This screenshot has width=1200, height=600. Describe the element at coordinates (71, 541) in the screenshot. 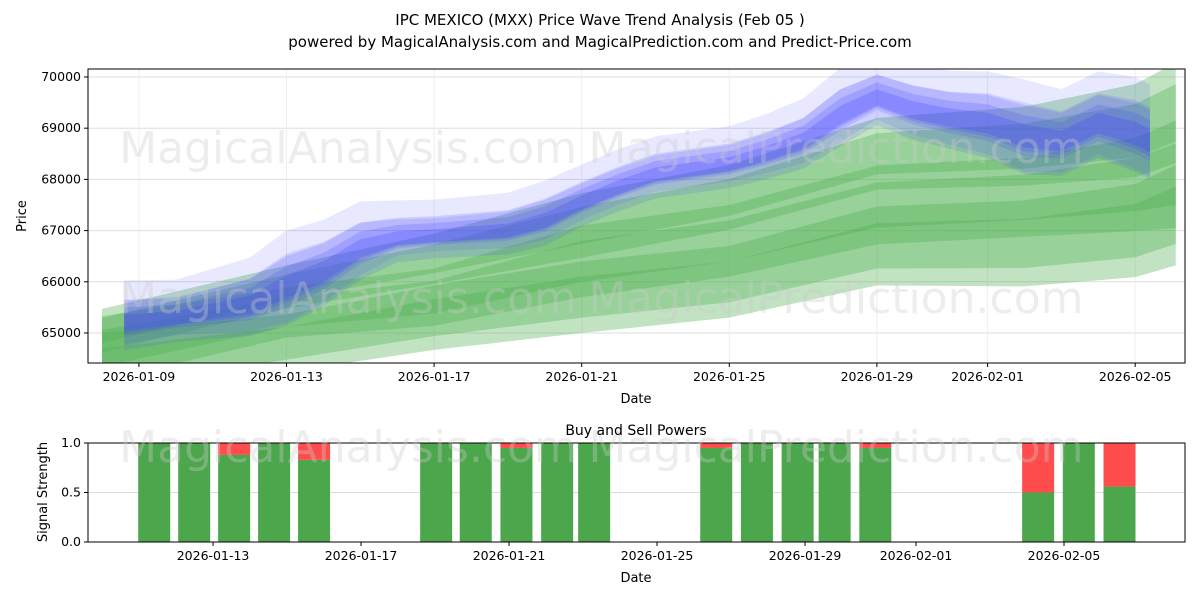

I see `y-tick-label: 0.0` at that location.